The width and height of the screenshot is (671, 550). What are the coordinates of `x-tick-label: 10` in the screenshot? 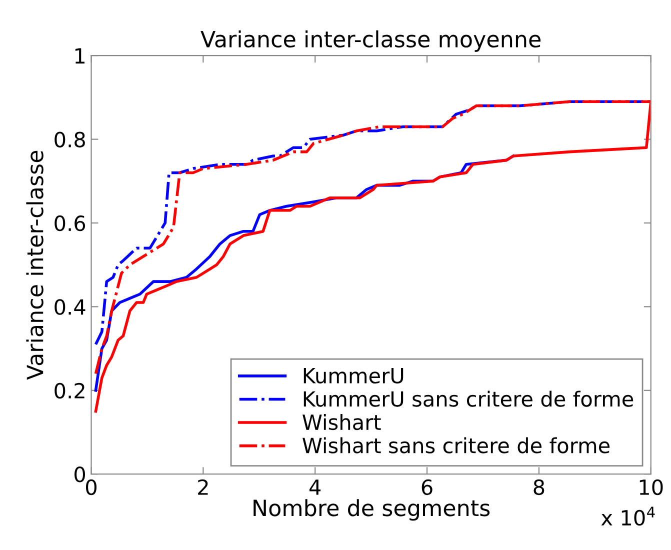 It's located at (651, 487).